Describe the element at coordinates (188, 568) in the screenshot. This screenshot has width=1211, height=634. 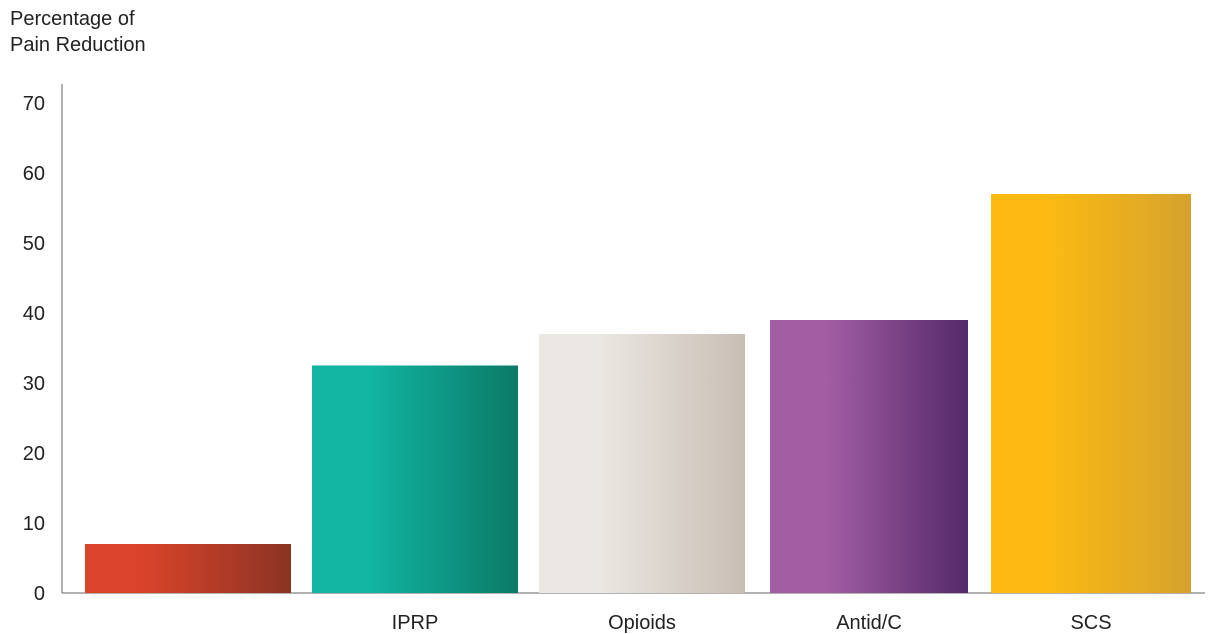
I see `bar-first` at that location.